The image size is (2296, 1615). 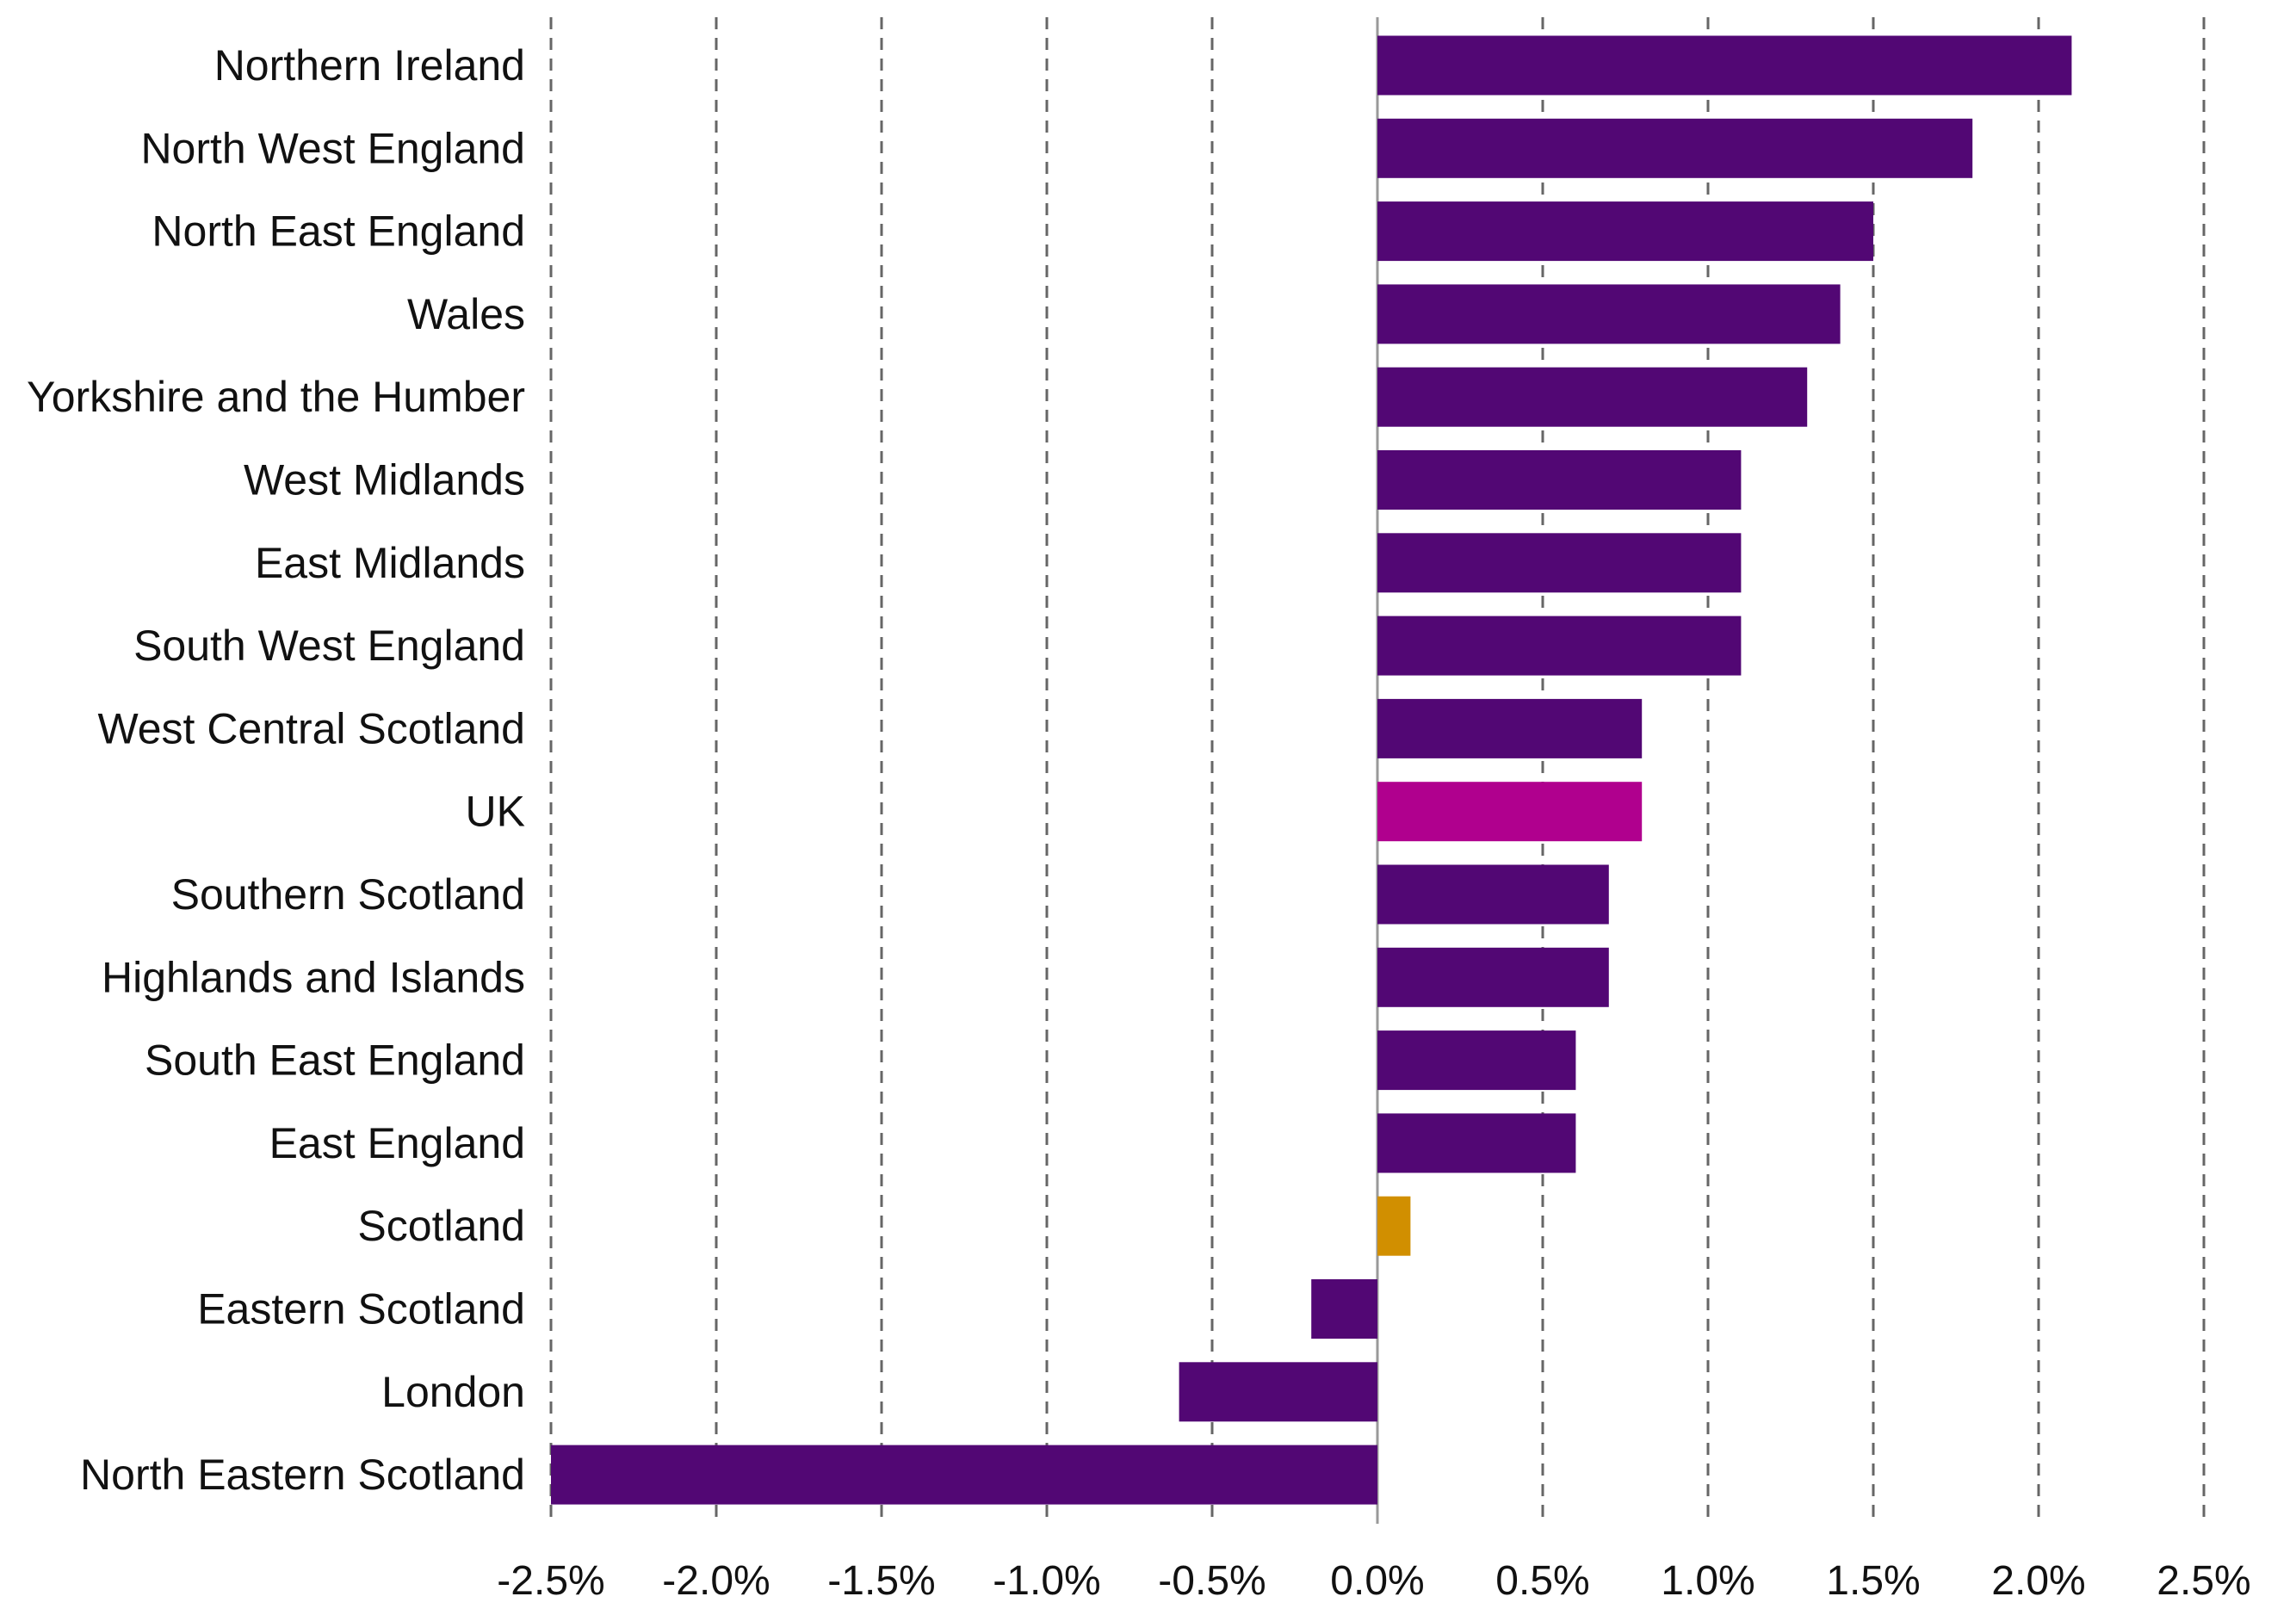 I want to click on x-tick-label: 0.0%, so click(x=1377, y=1581).